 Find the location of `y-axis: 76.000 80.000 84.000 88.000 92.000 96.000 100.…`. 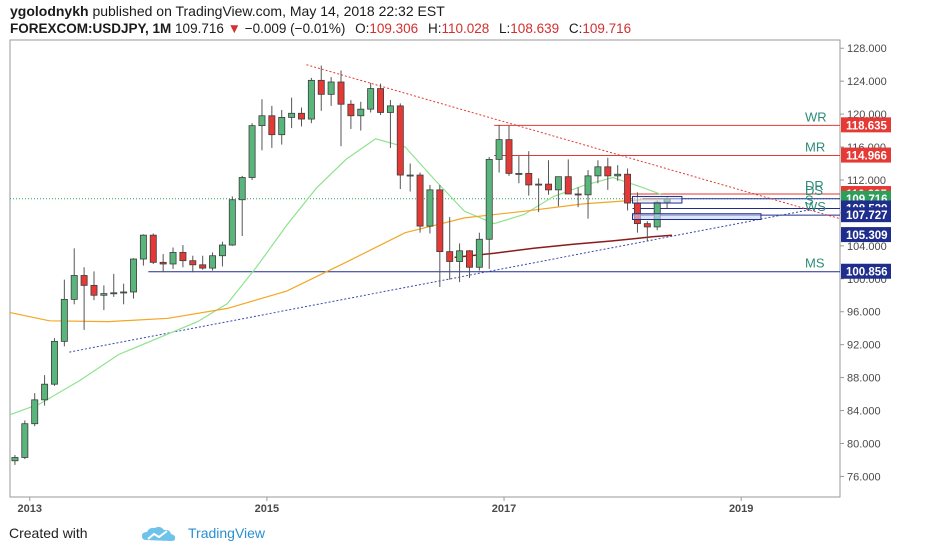

y-axis: 76.000 80.000 84.000 88.000 92.000 96.000 100.… is located at coordinates (863, 263).